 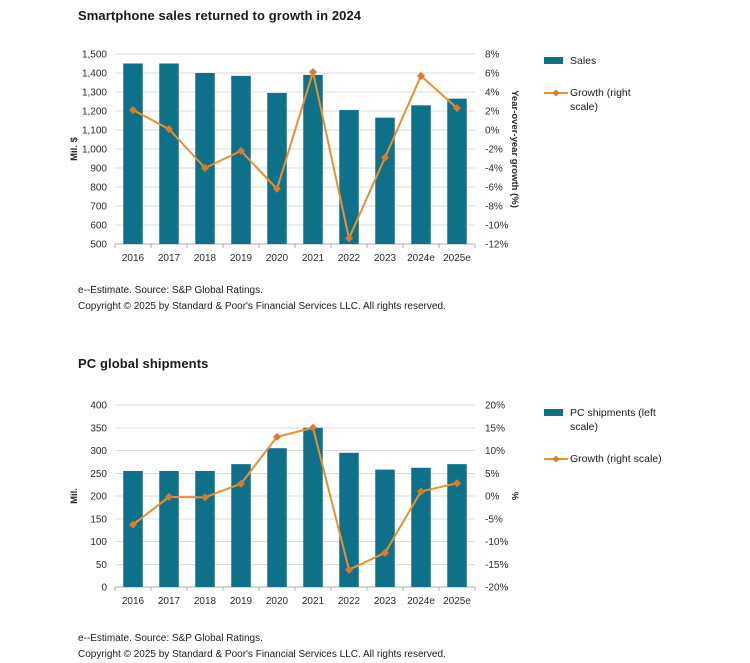 What do you see at coordinates (241, 601) in the screenshot?
I see `x-category-label: 2019` at bounding box center [241, 601].